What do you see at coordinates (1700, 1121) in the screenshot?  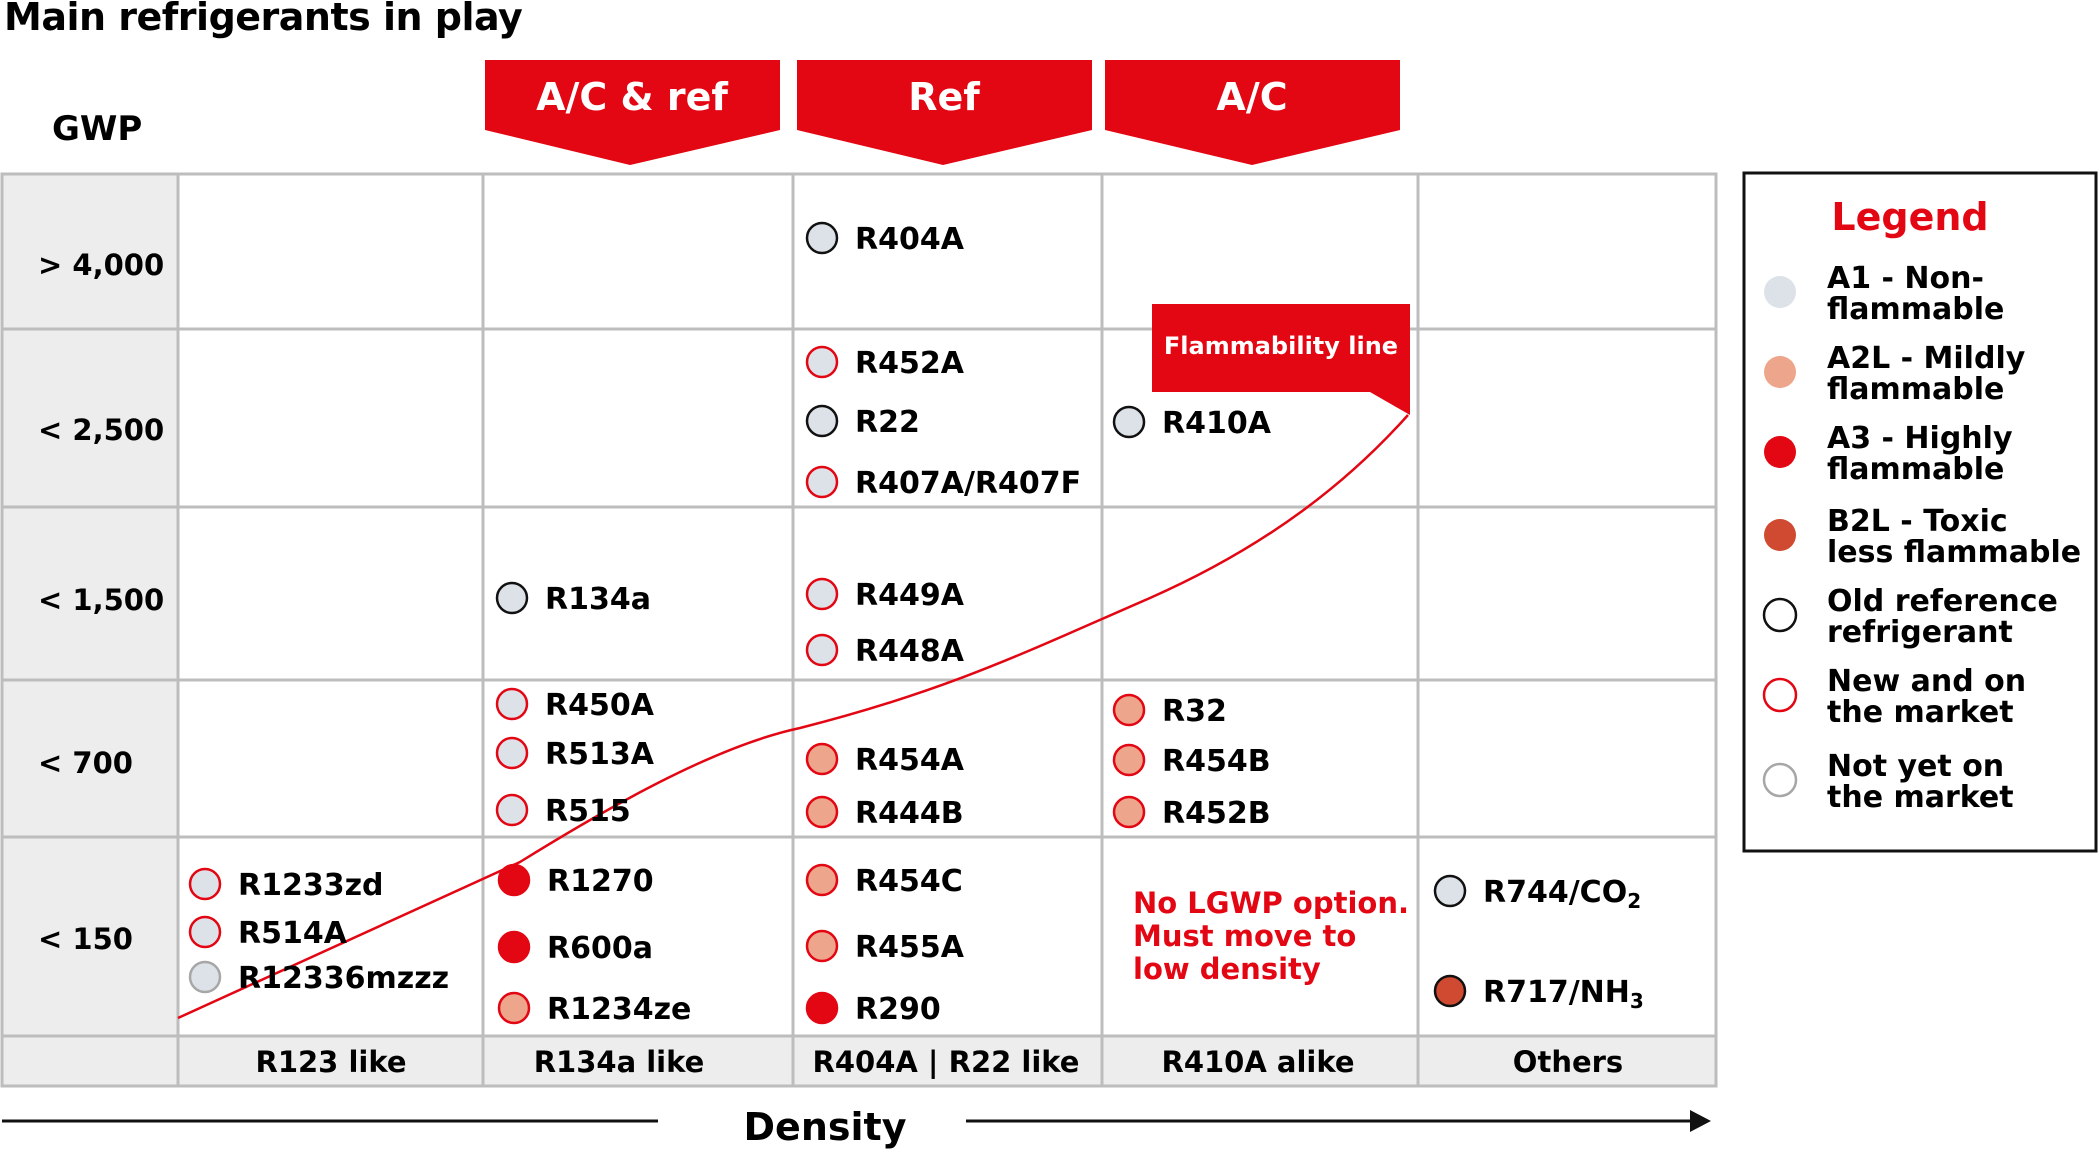 I see `arrow-right-icon` at bounding box center [1700, 1121].